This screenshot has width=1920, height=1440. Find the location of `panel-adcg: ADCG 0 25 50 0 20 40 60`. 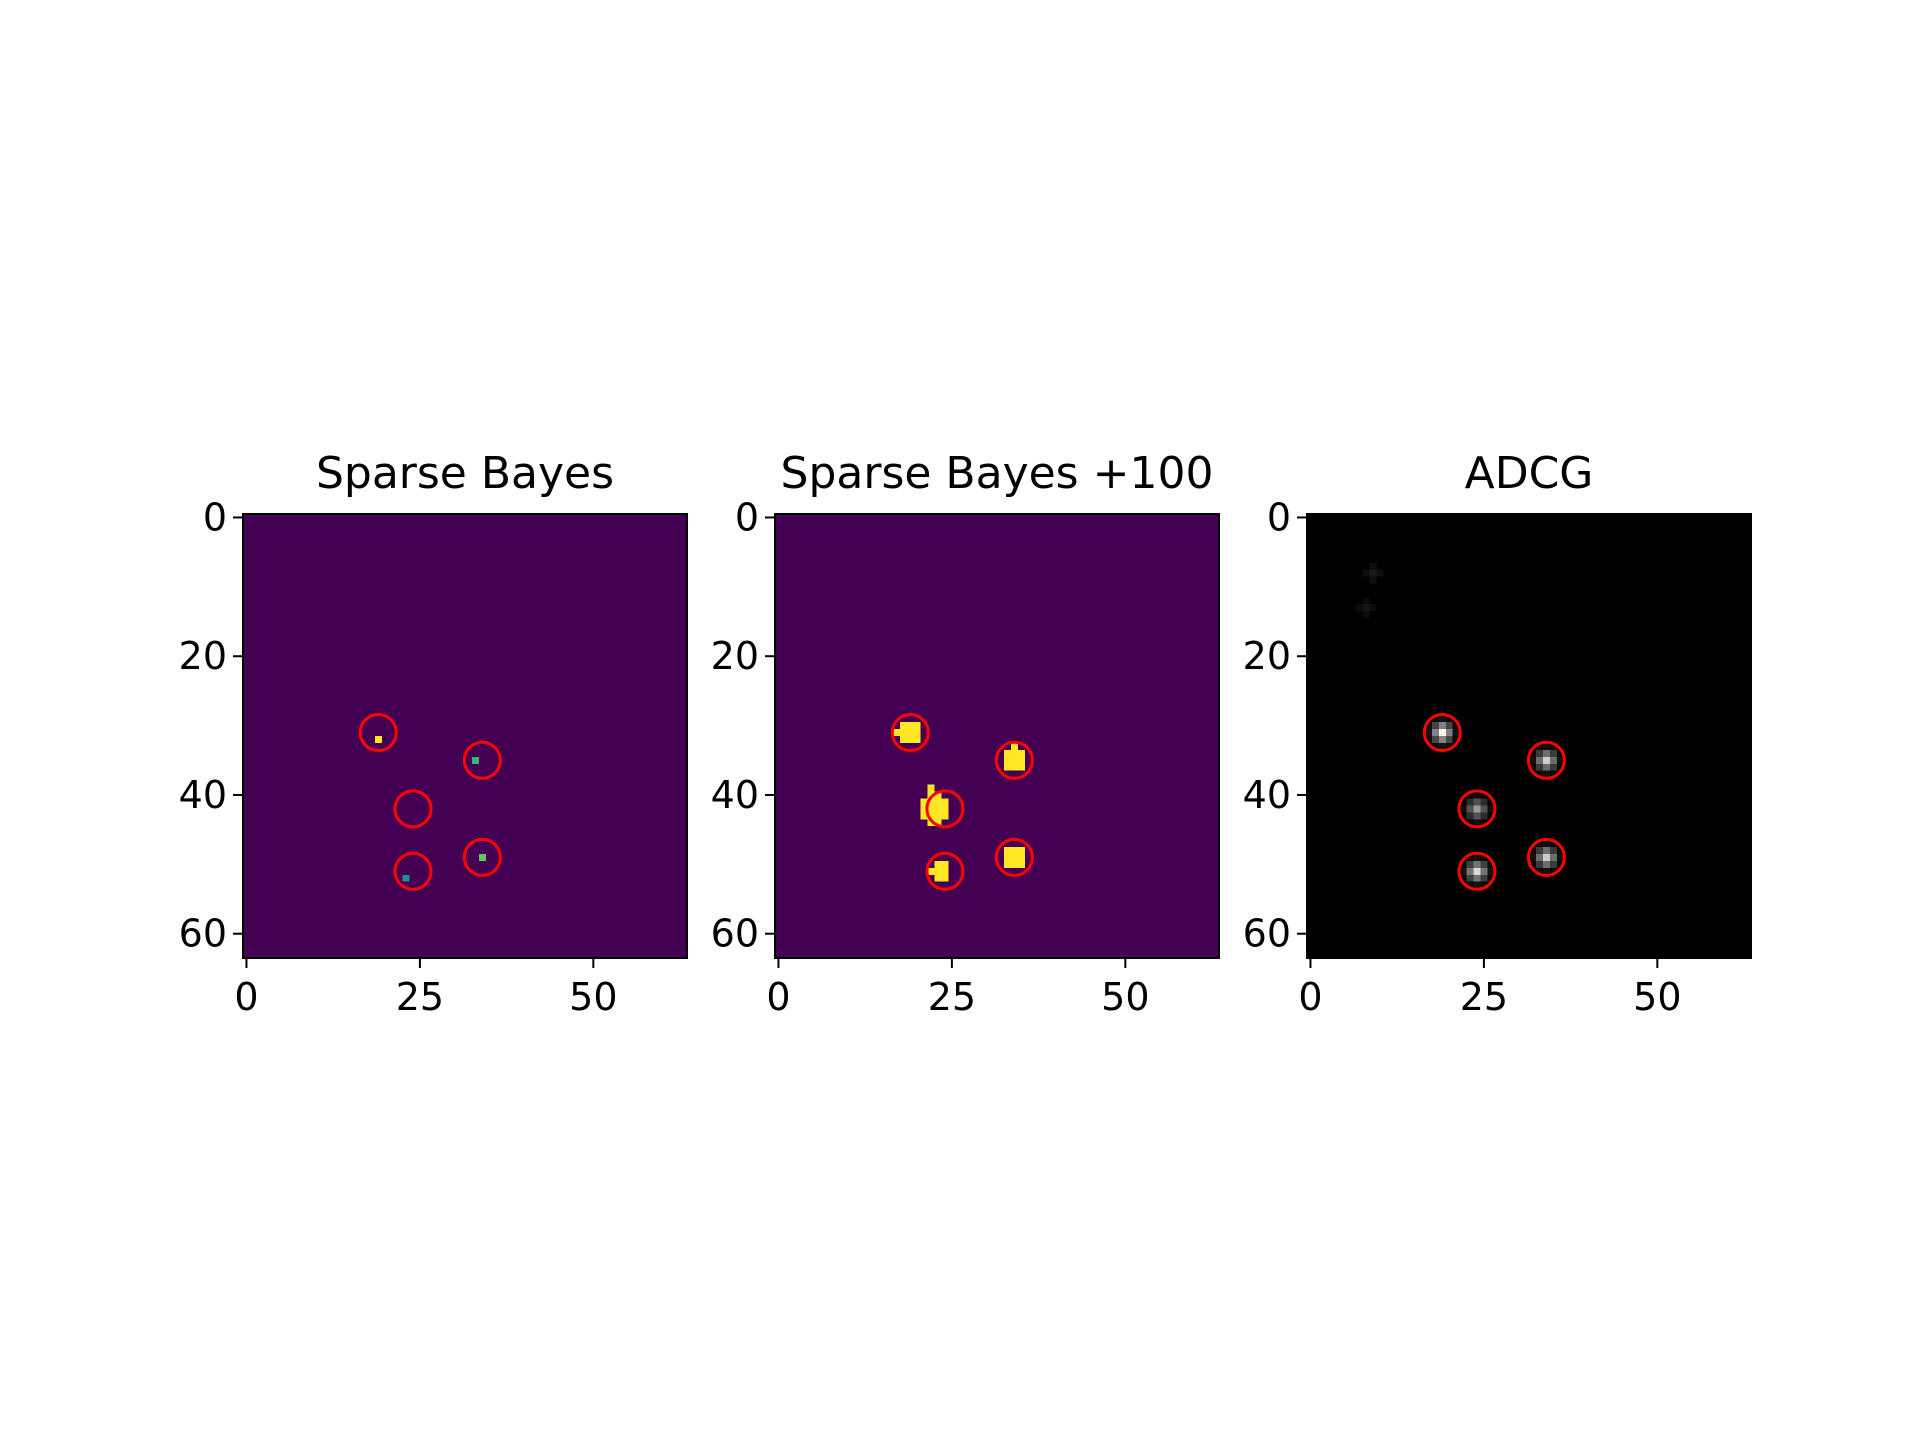

panel-adcg: ADCG 0 25 50 0 20 40 60 is located at coordinates (1497, 733).